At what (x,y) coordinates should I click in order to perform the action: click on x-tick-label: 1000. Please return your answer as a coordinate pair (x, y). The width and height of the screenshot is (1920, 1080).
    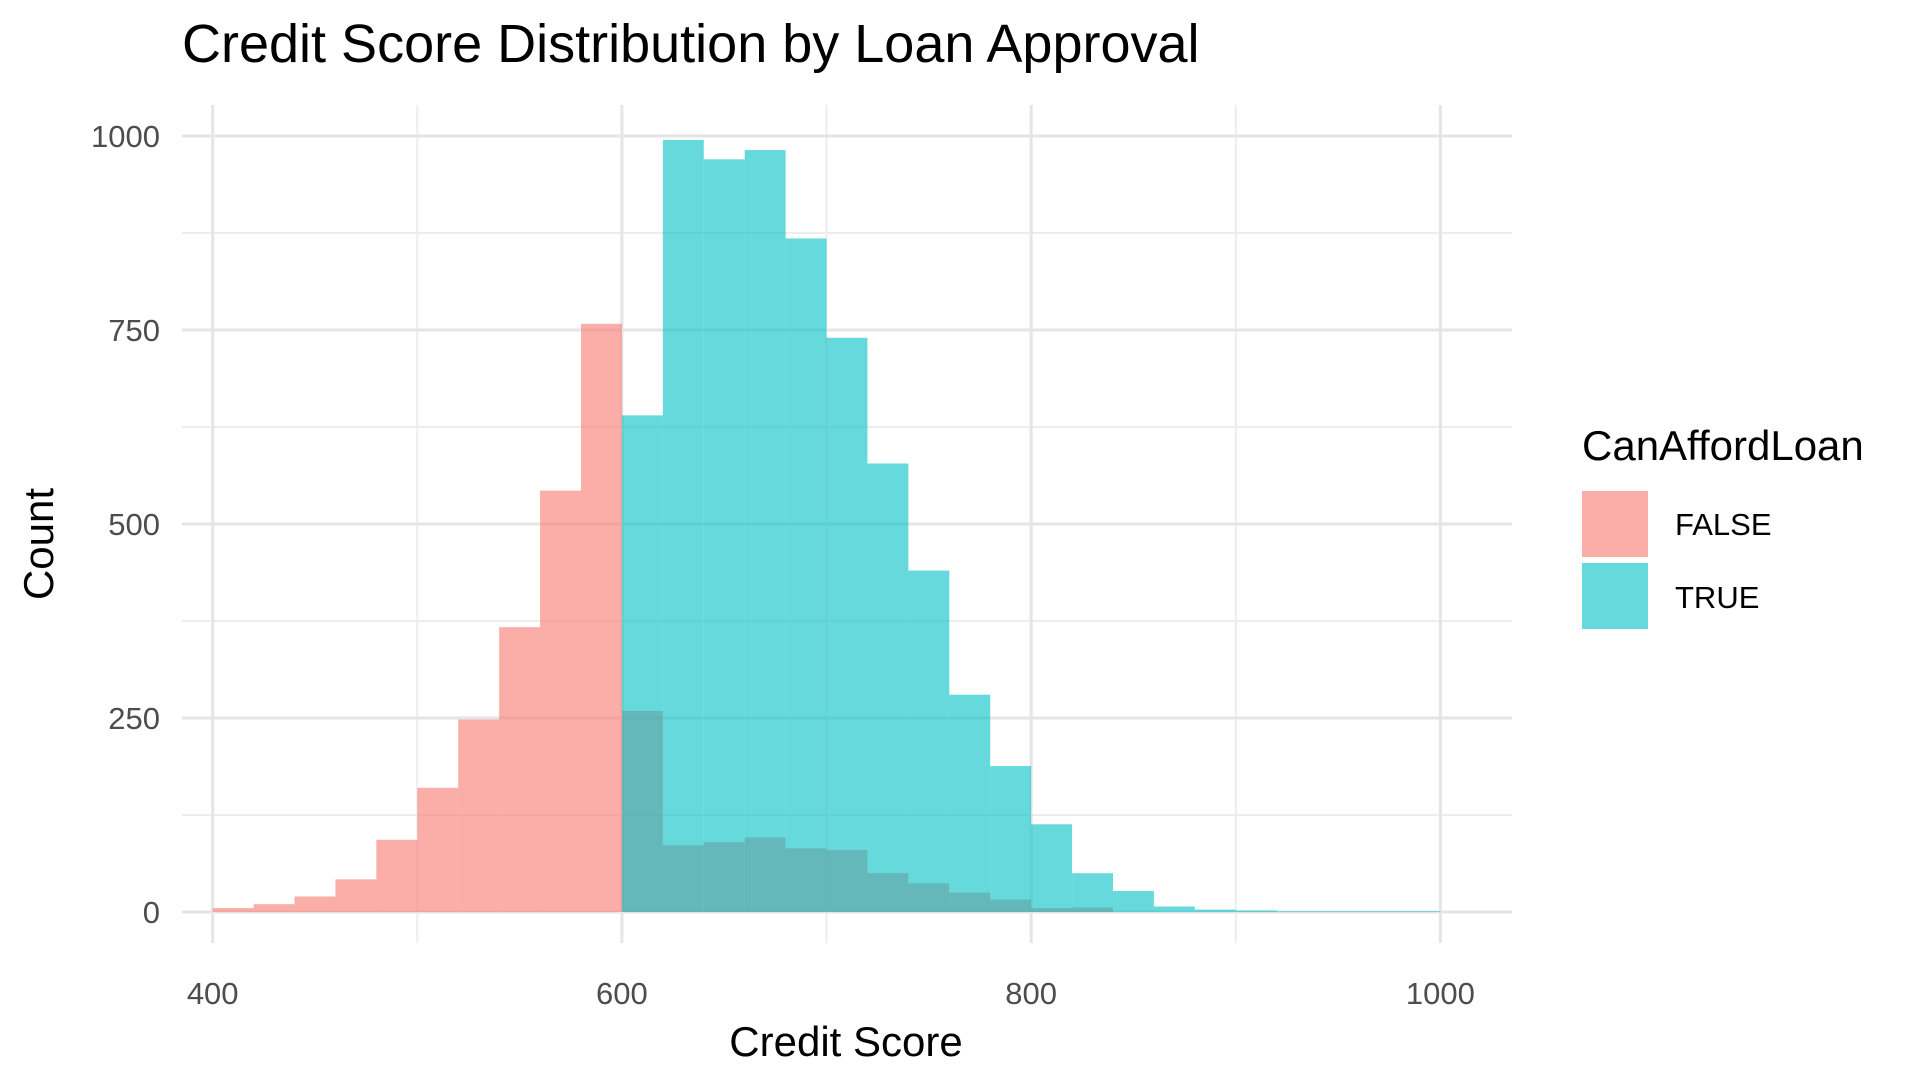
    Looking at the image, I should click on (1440, 993).